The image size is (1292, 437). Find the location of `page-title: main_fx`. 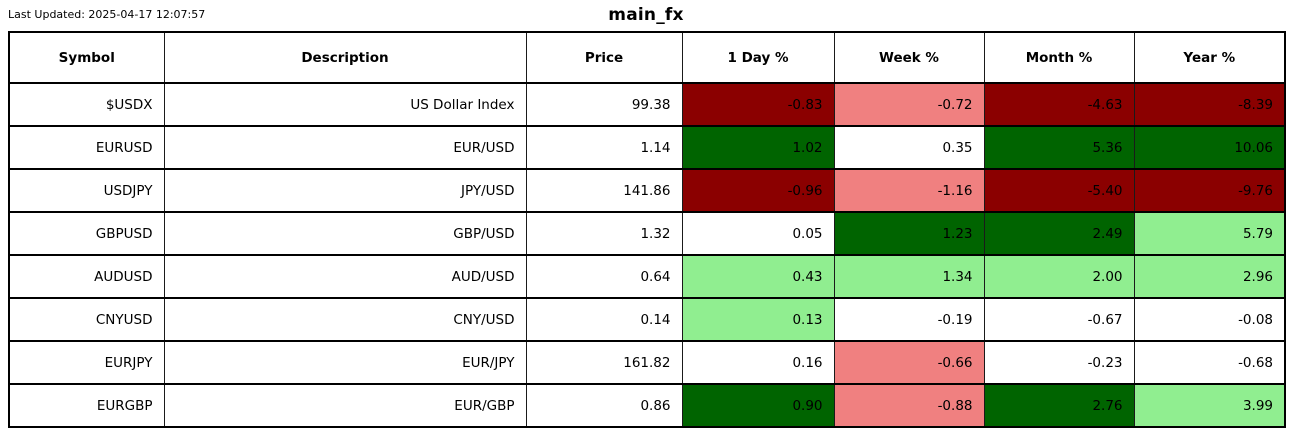

page-title: main_fx is located at coordinates (646, 15).